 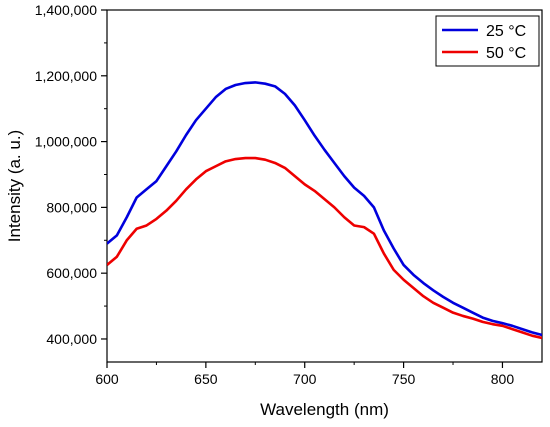 I want to click on y-tick-label: 800,000, so click(x=71, y=207).